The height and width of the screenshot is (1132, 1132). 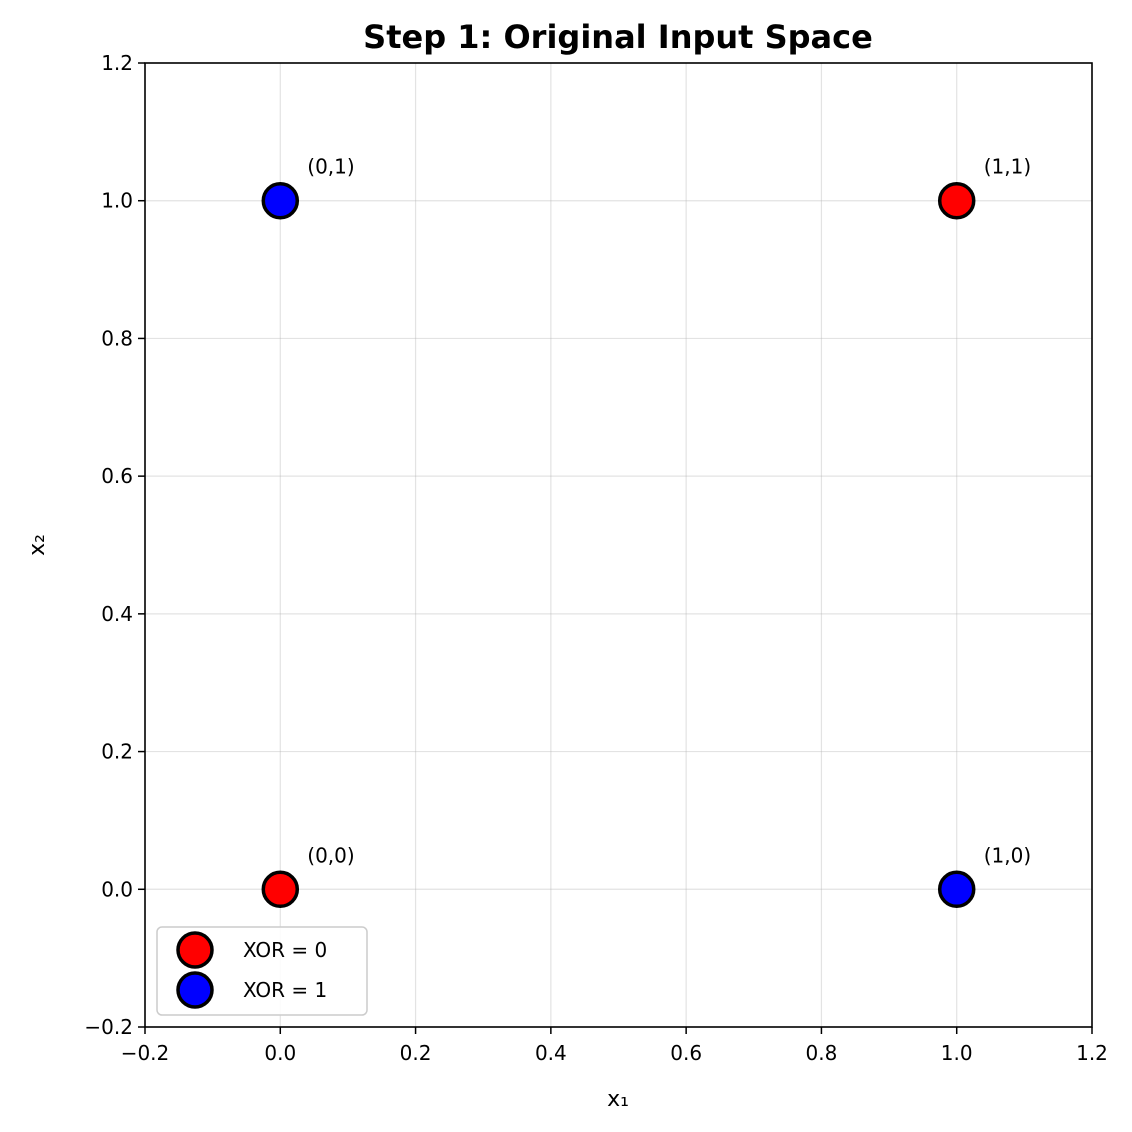 I want to click on y-tick-label: 0.6, so click(x=117, y=476).